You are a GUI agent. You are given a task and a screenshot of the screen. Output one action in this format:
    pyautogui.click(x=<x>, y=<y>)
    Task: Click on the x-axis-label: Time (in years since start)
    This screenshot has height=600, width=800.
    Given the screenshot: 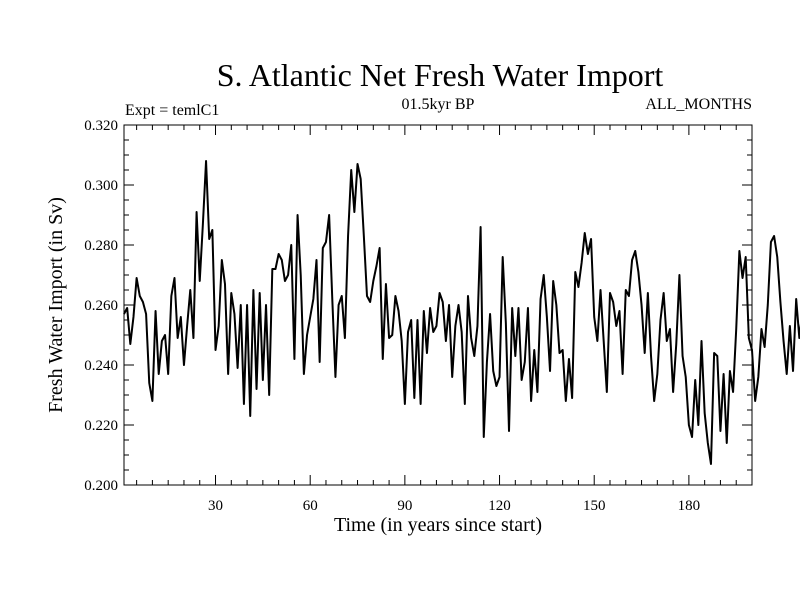 What is the action you would take?
    pyautogui.click(x=438, y=525)
    